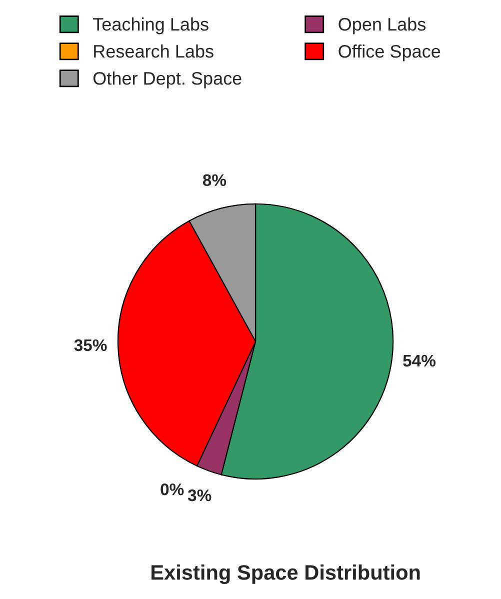 This screenshot has height=599, width=501. I want to click on legend-label: Open Labs, so click(382, 25).